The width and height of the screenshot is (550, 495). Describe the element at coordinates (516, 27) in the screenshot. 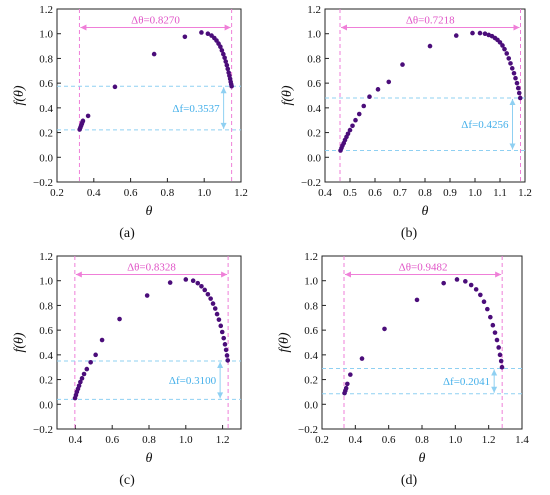

I see `delta-theta-arrowhead-right` at that location.